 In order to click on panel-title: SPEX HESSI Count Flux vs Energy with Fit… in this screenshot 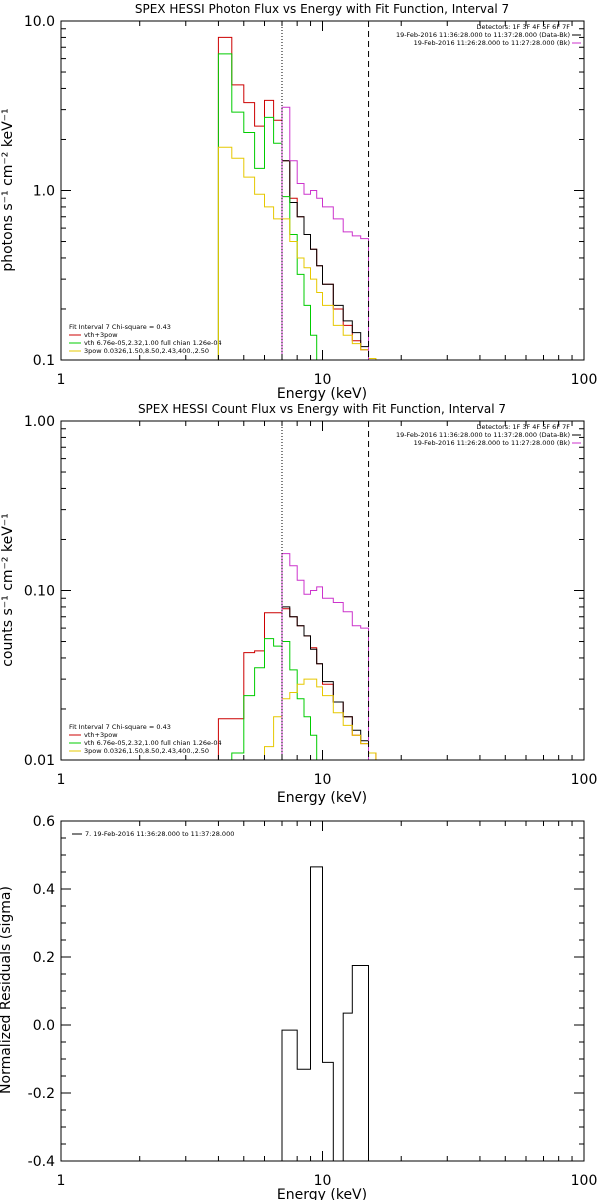, I will do `click(322, 409)`.